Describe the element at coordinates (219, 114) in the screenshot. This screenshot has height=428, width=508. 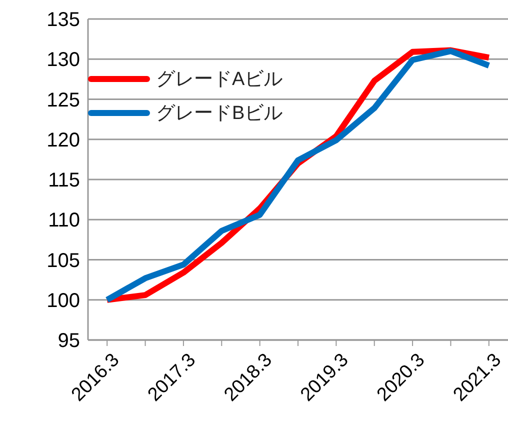
I see `legend-label: グレードBビル` at that location.